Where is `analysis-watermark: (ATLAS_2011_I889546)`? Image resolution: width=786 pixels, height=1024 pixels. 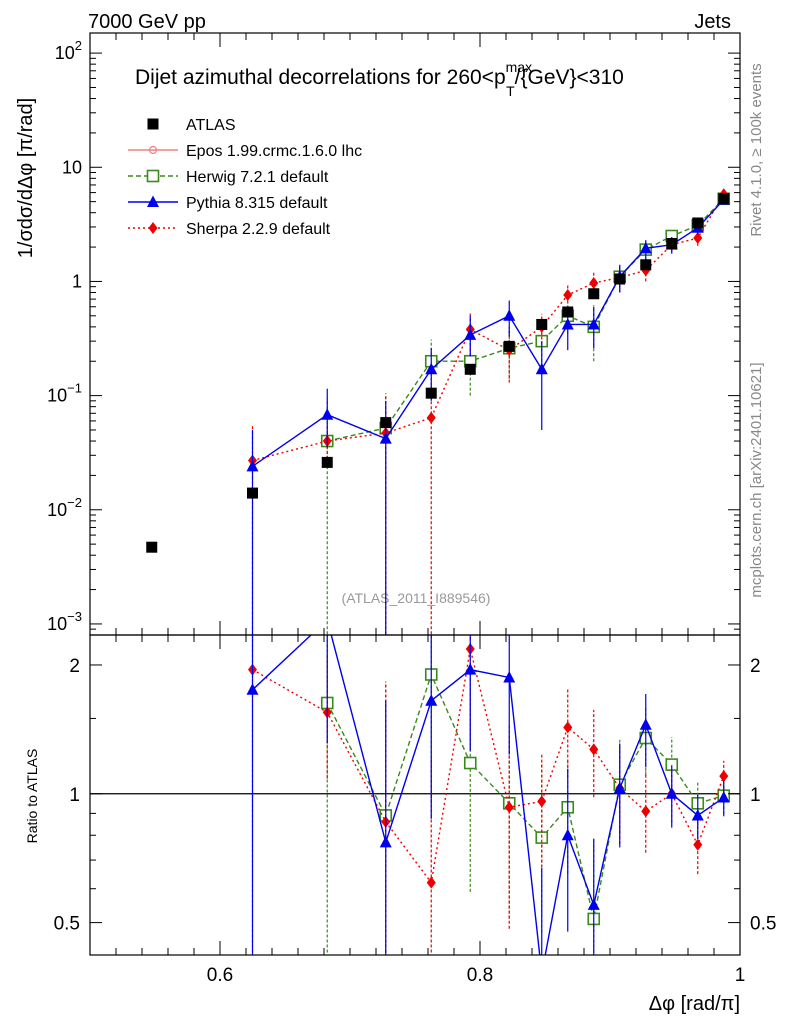
analysis-watermark: (ATLAS_2011_I889546) is located at coordinates (416, 598).